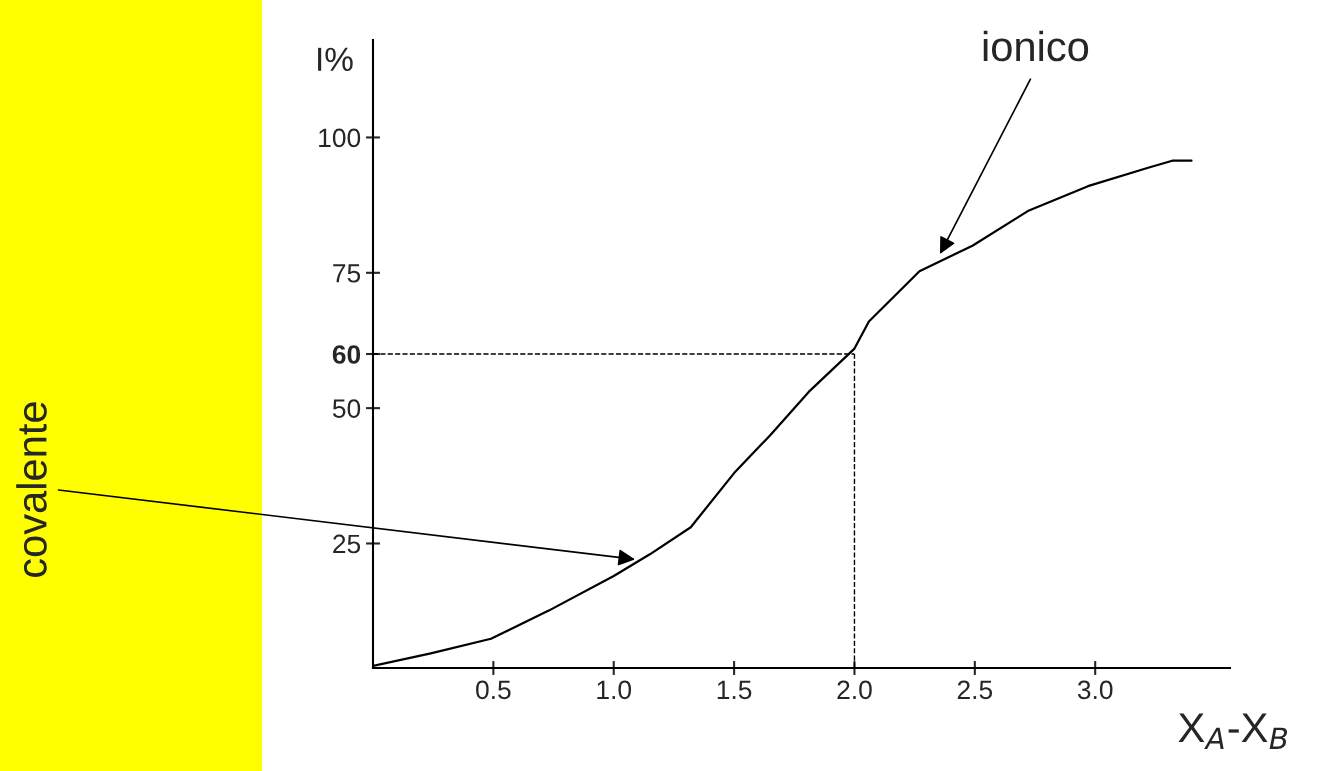 The height and width of the screenshot is (771, 1319). What do you see at coordinates (734, 690) in the screenshot?
I see `x-tick-label: 1.5` at bounding box center [734, 690].